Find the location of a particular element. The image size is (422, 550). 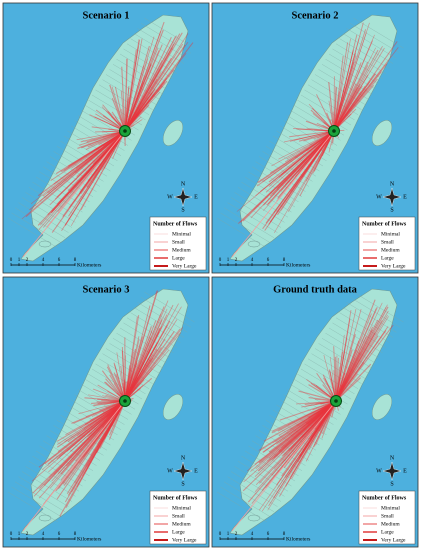

legend-title: Number of Flows is located at coordinates (175, 224).